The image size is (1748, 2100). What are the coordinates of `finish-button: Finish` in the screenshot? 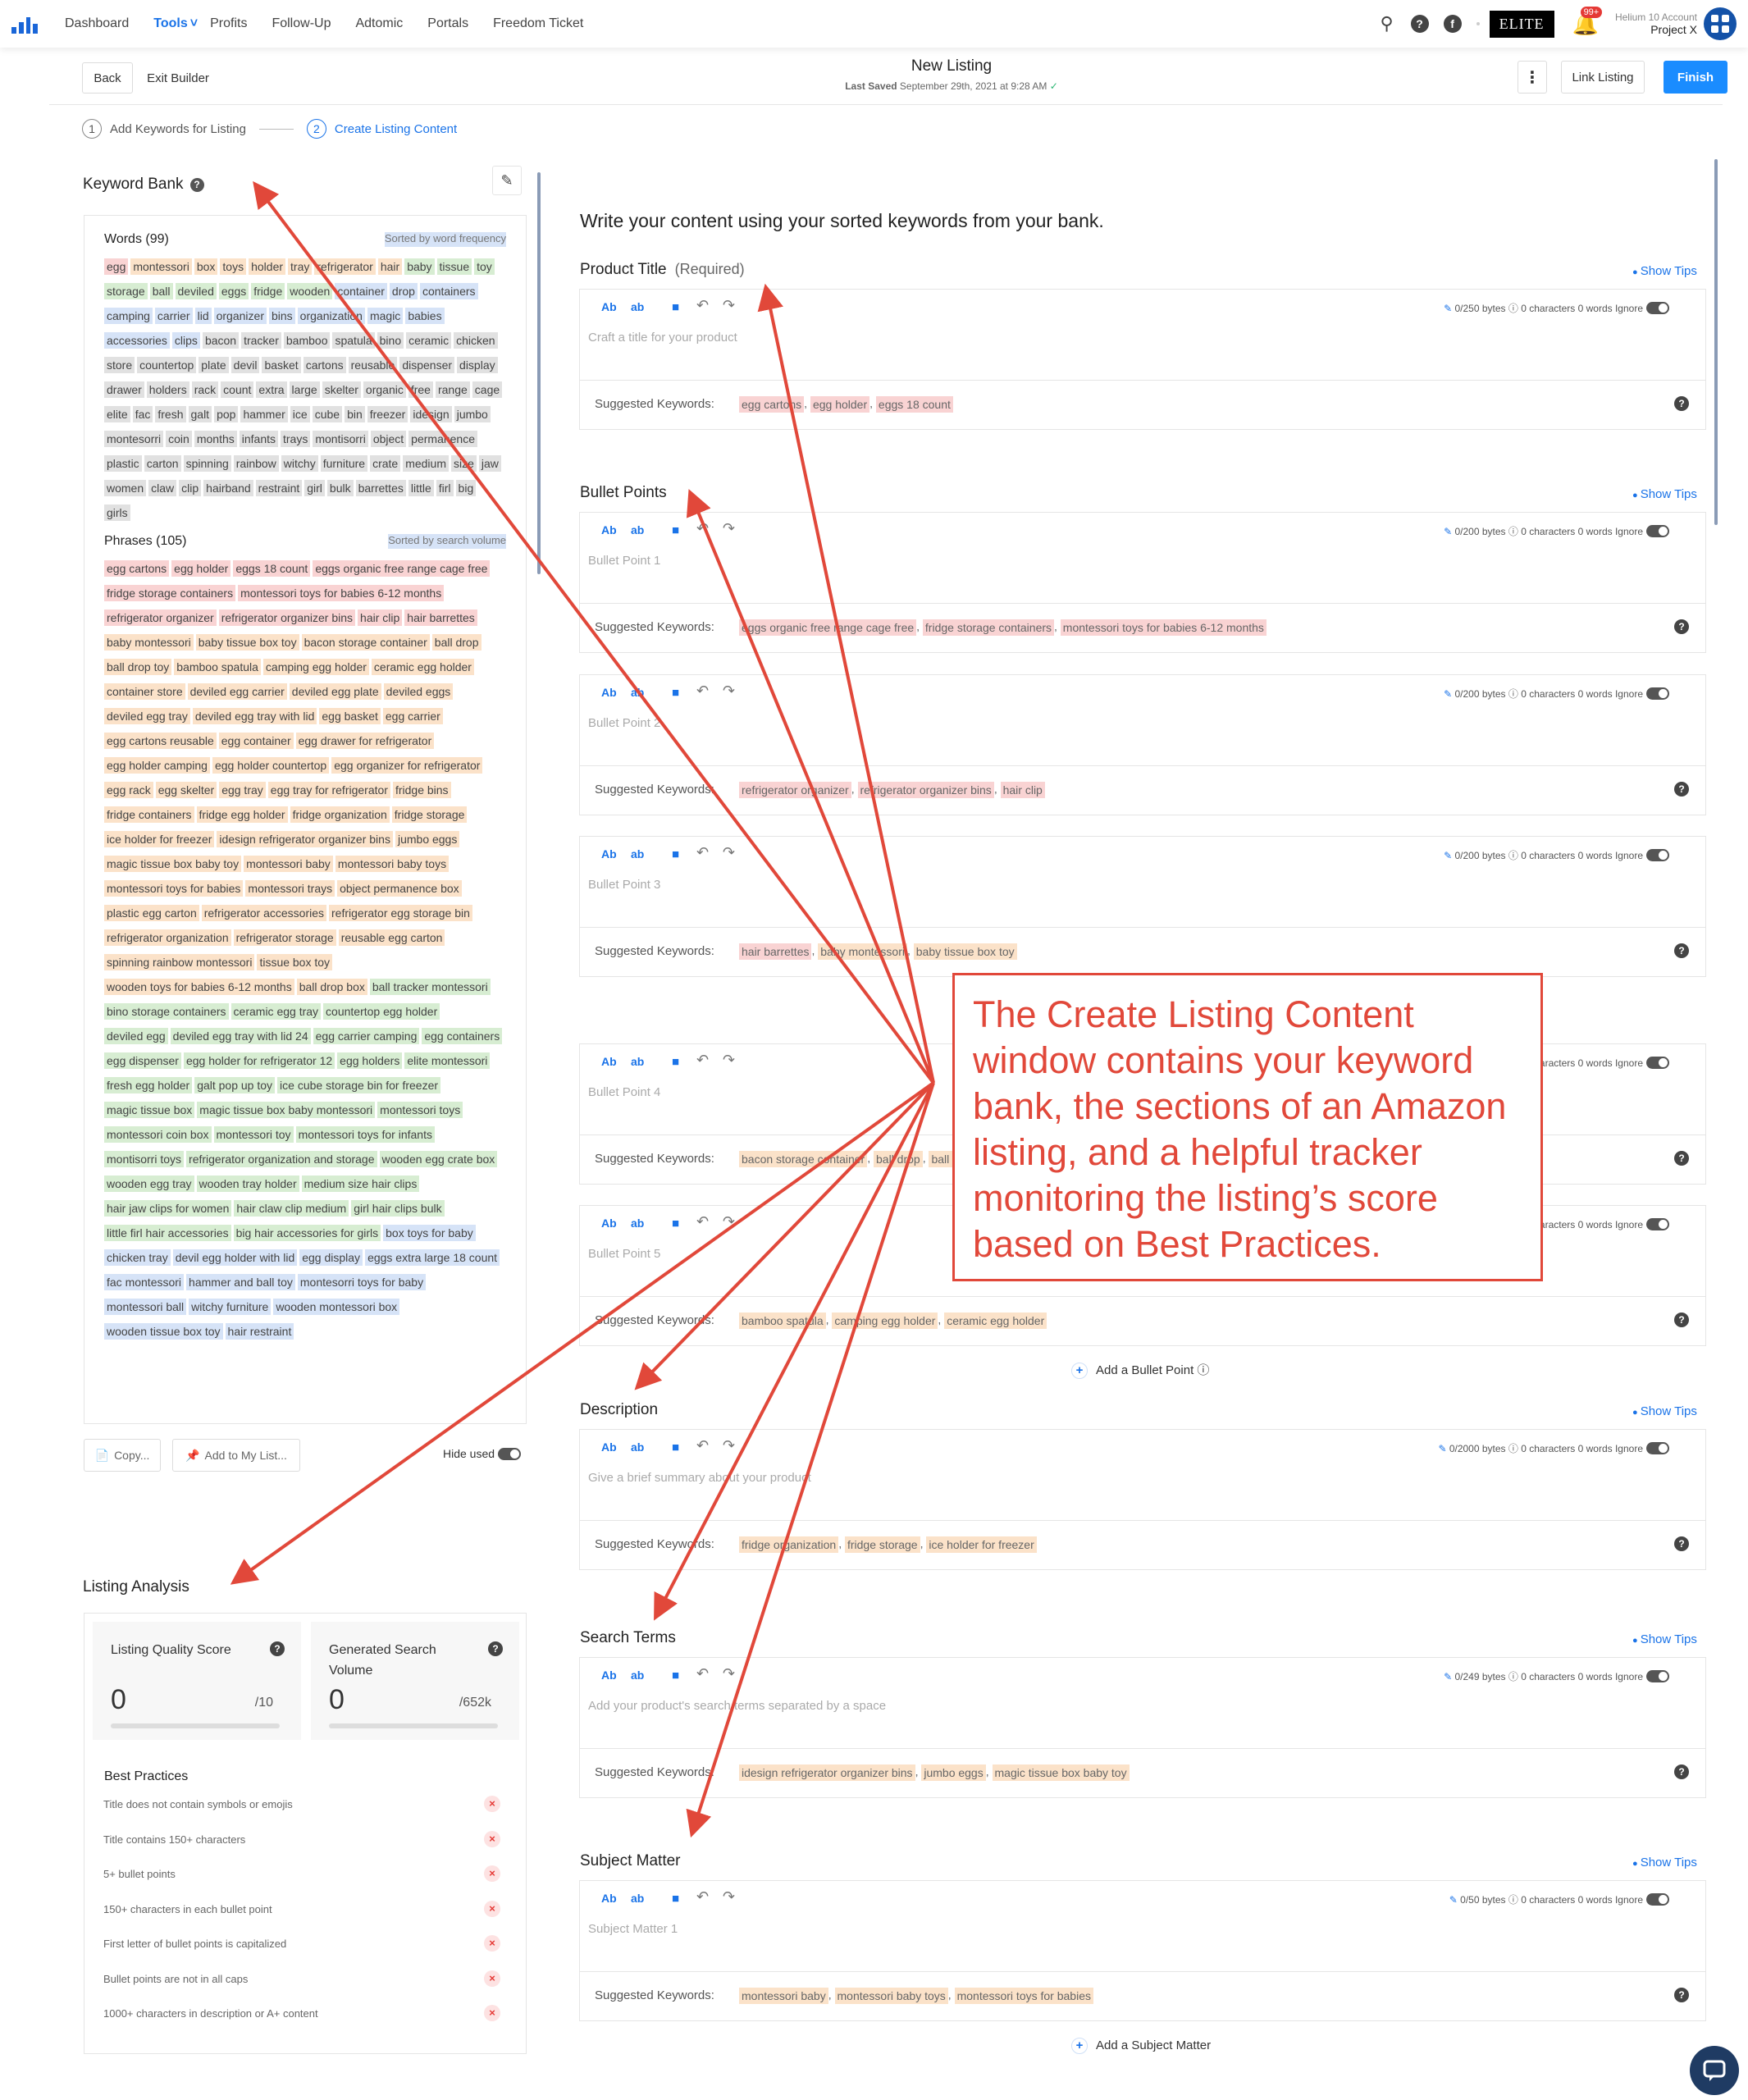 It's located at (1695, 77).